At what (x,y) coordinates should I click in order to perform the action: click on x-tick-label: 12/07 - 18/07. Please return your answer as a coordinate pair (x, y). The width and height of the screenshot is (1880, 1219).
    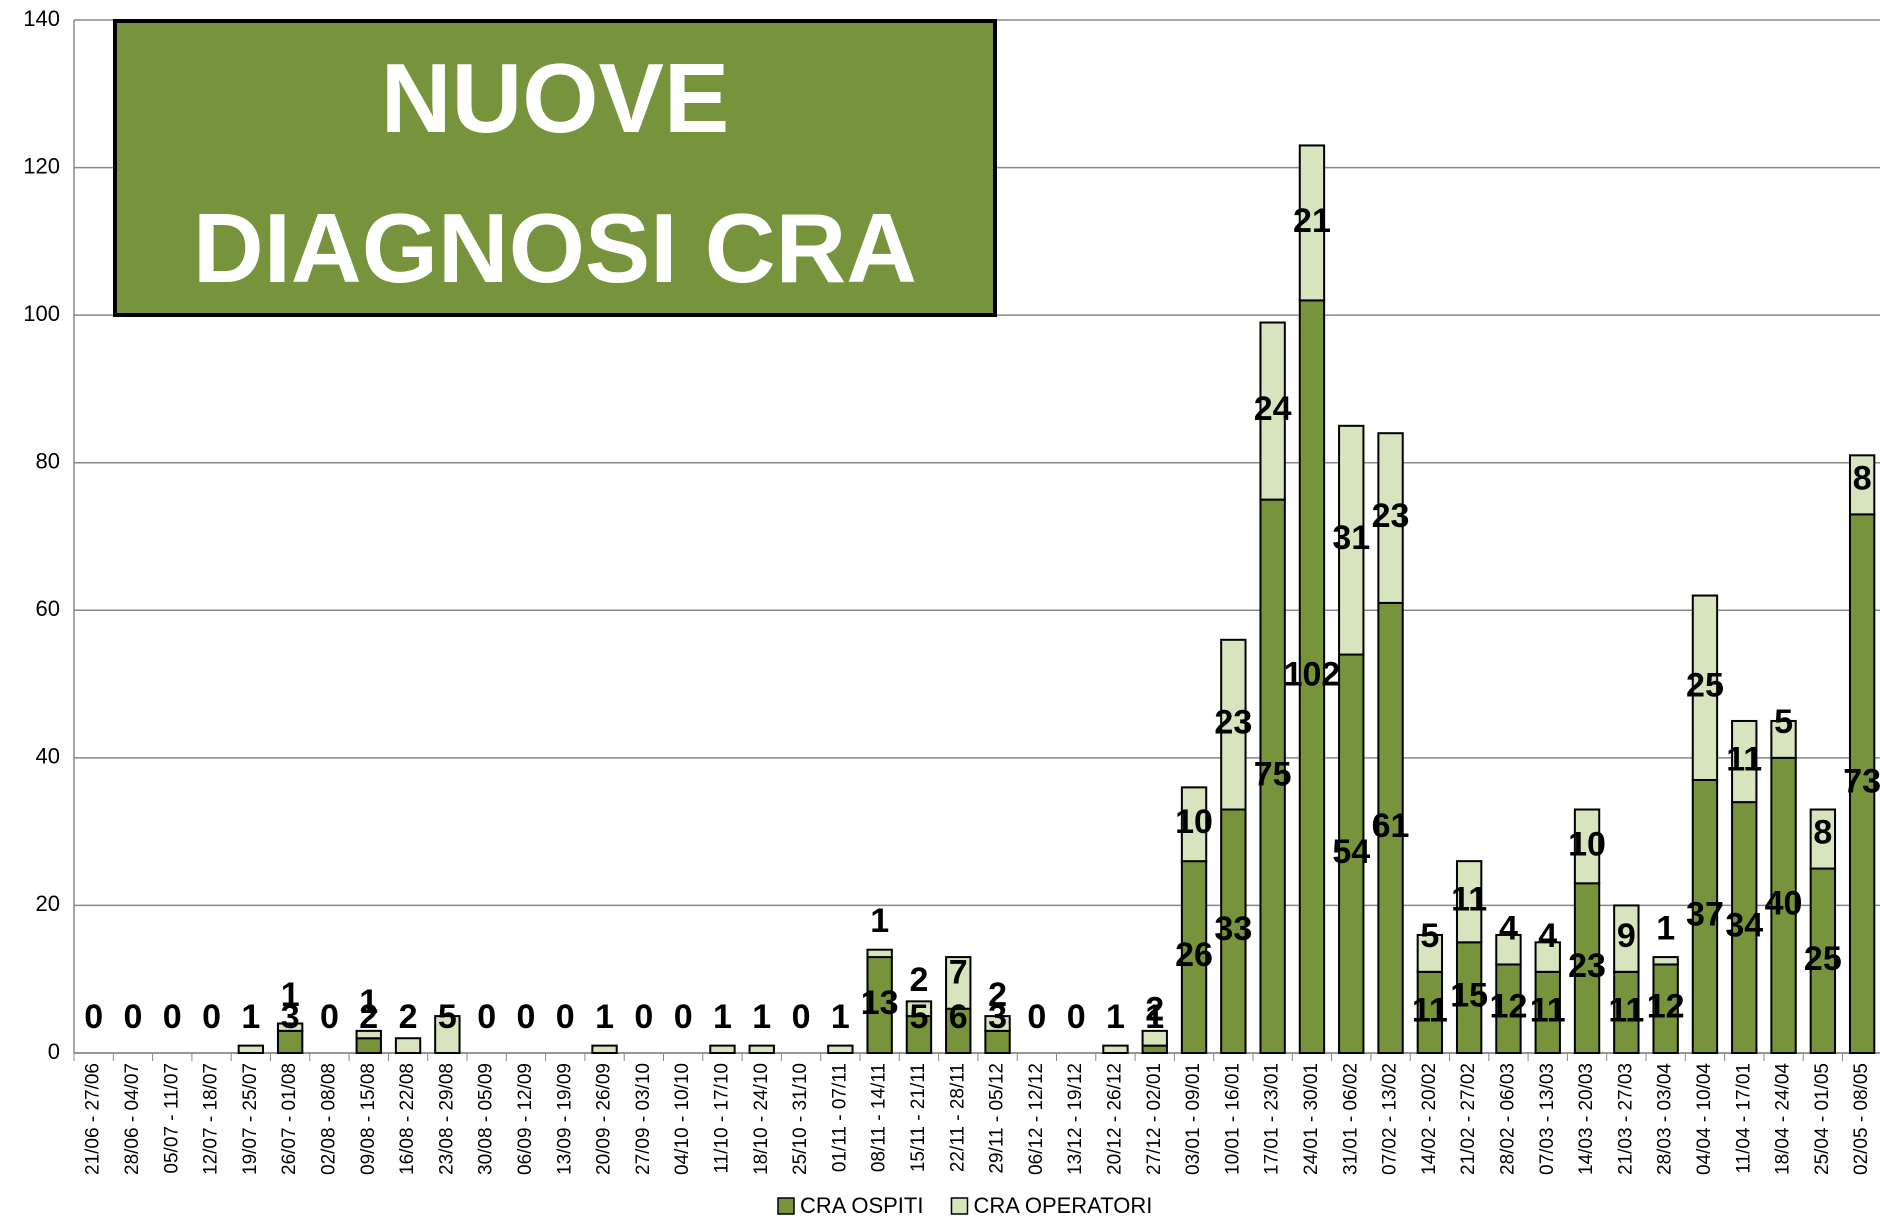
    Looking at the image, I should click on (211, 1119).